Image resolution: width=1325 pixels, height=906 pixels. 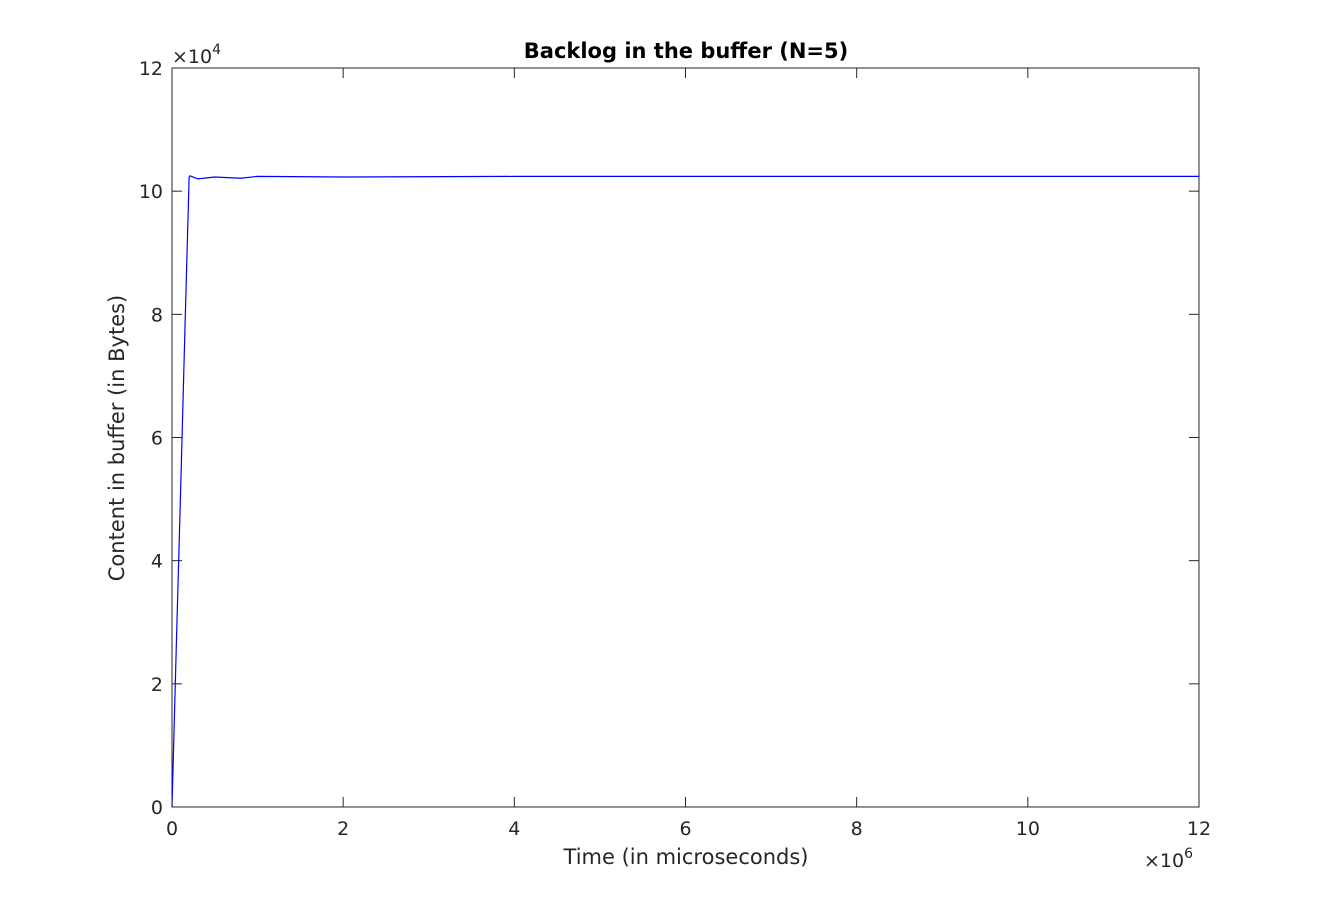 What do you see at coordinates (685, 829) in the screenshot?
I see `x-tick-label: 6` at bounding box center [685, 829].